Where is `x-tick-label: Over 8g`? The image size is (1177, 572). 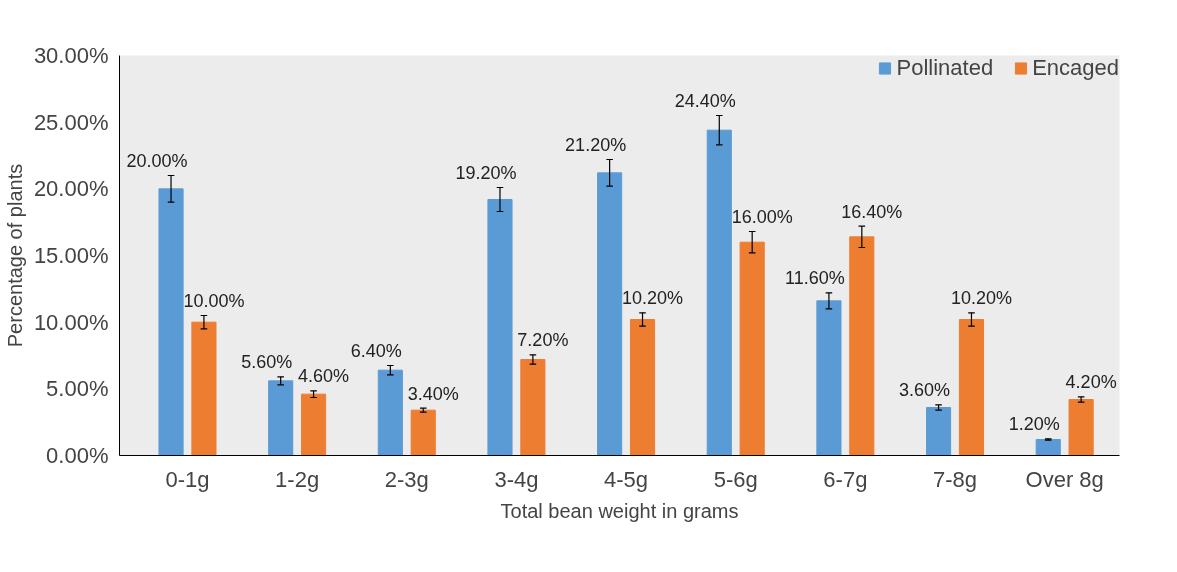
x-tick-label: Over 8g is located at coordinates (1064, 479).